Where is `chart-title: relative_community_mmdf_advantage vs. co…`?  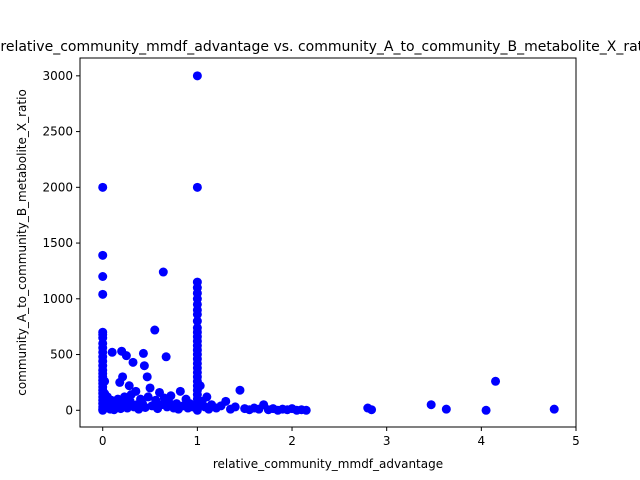 chart-title: relative_community_mmdf_advantage vs. co… is located at coordinates (320, 47).